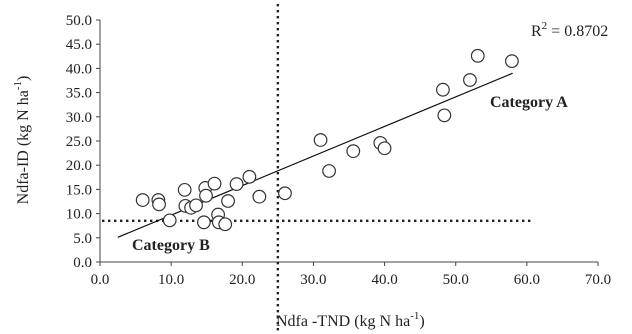  I want to click on y-axis-title: Ndfa-ID (kg N ha-1), so click(22, 140).